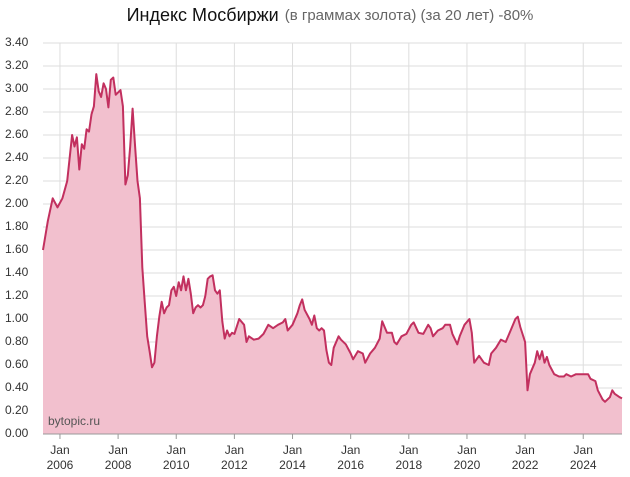  Describe the element at coordinates (17, 65) in the screenshot. I see `y-tick-label: 3.20` at that location.